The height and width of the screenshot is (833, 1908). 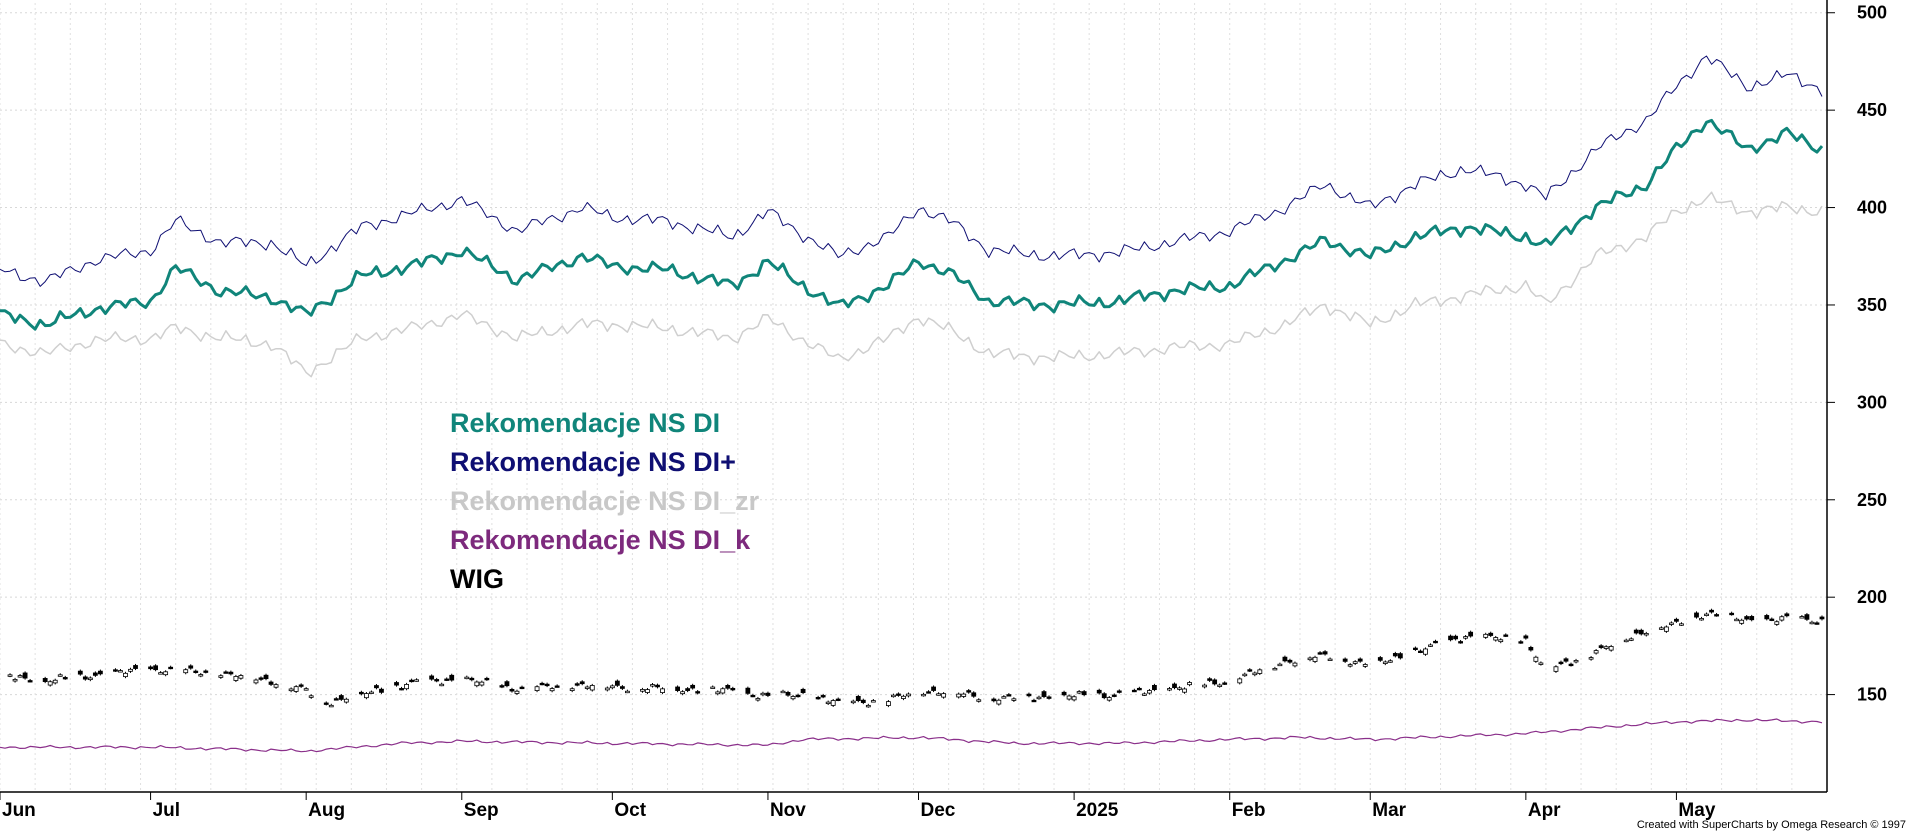 What do you see at coordinates (1872, 500) in the screenshot?
I see `y-tick-label: 250` at bounding box center [1872, 500].